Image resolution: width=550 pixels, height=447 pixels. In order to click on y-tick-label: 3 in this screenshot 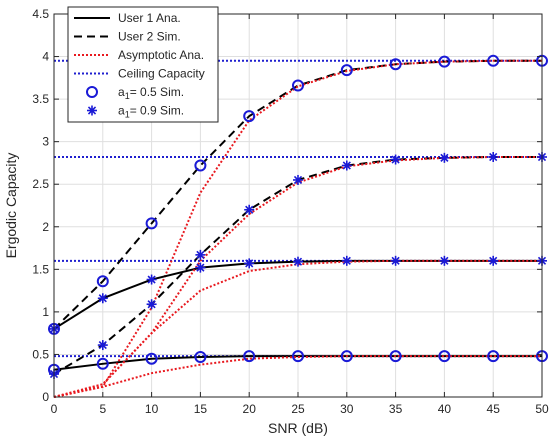, I will do `click(45, 142)`.